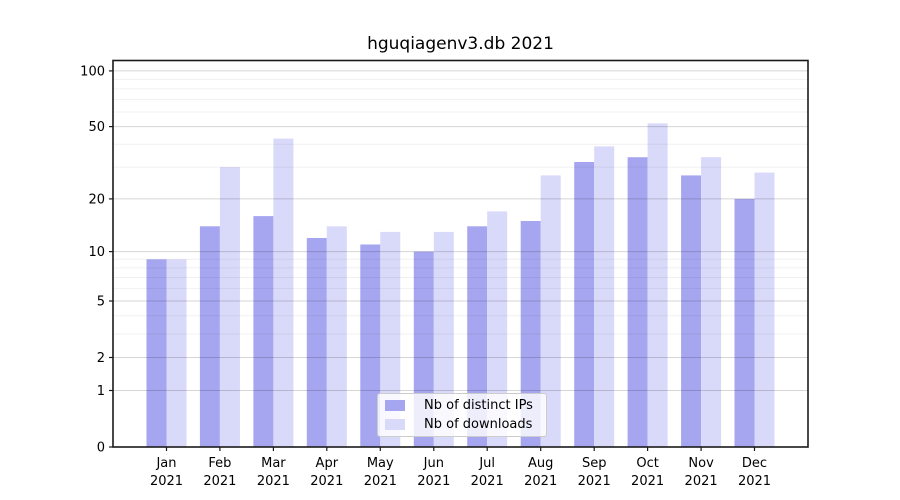 This screenshot has height=500, width=900. Describe the element at coordinates (273, 481) in the screenshot. I see `x-tick-label-year-mar: 2021` at that location.